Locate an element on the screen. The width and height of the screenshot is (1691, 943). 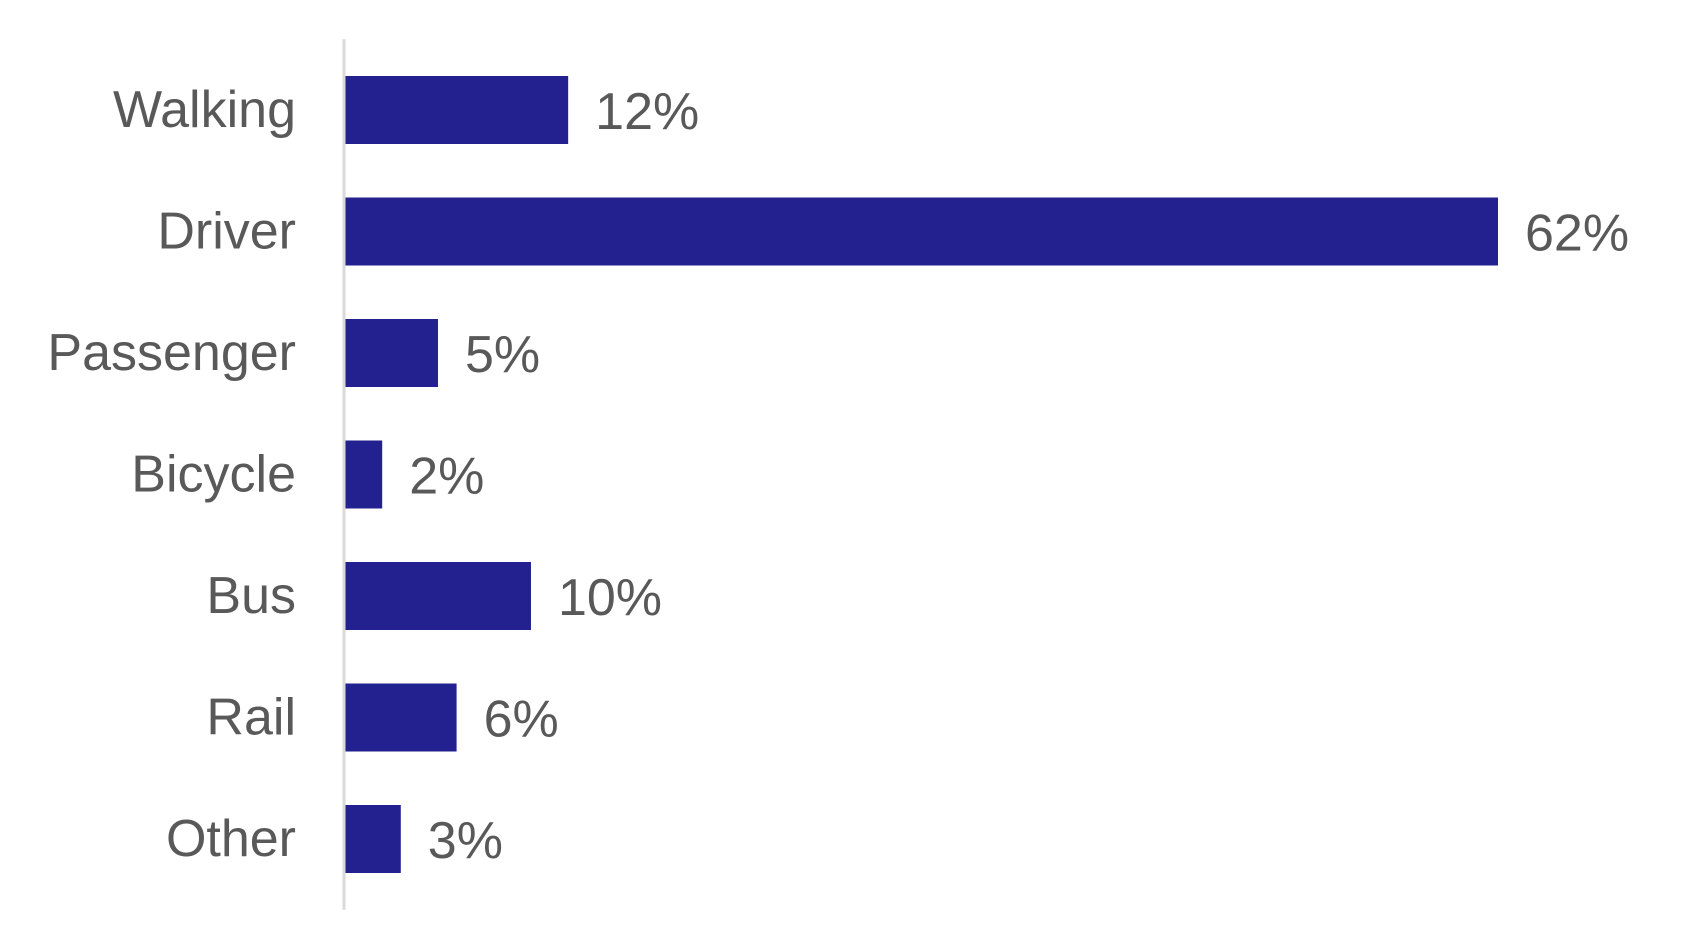
bar-bus is located at coordinates (438, 596).